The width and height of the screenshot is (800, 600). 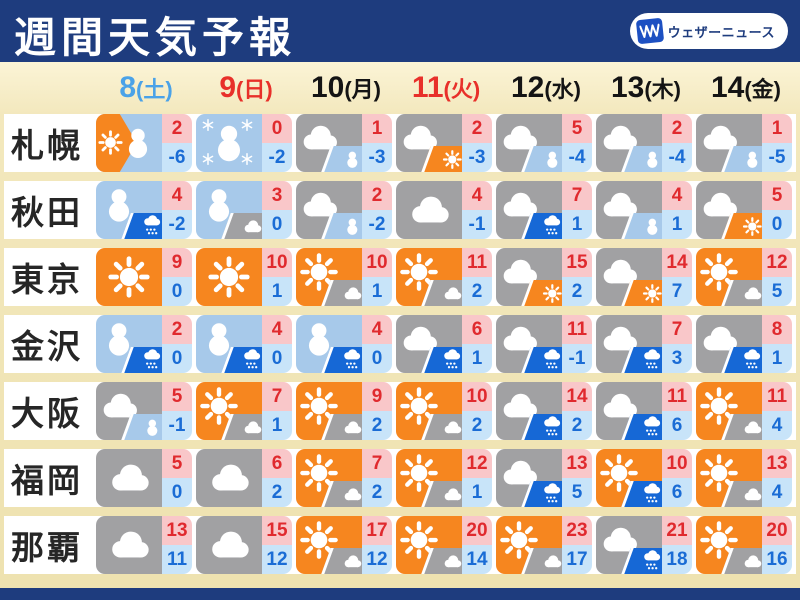 I want to click on forecast-cell: 10 1, so click(x=244, y=277).